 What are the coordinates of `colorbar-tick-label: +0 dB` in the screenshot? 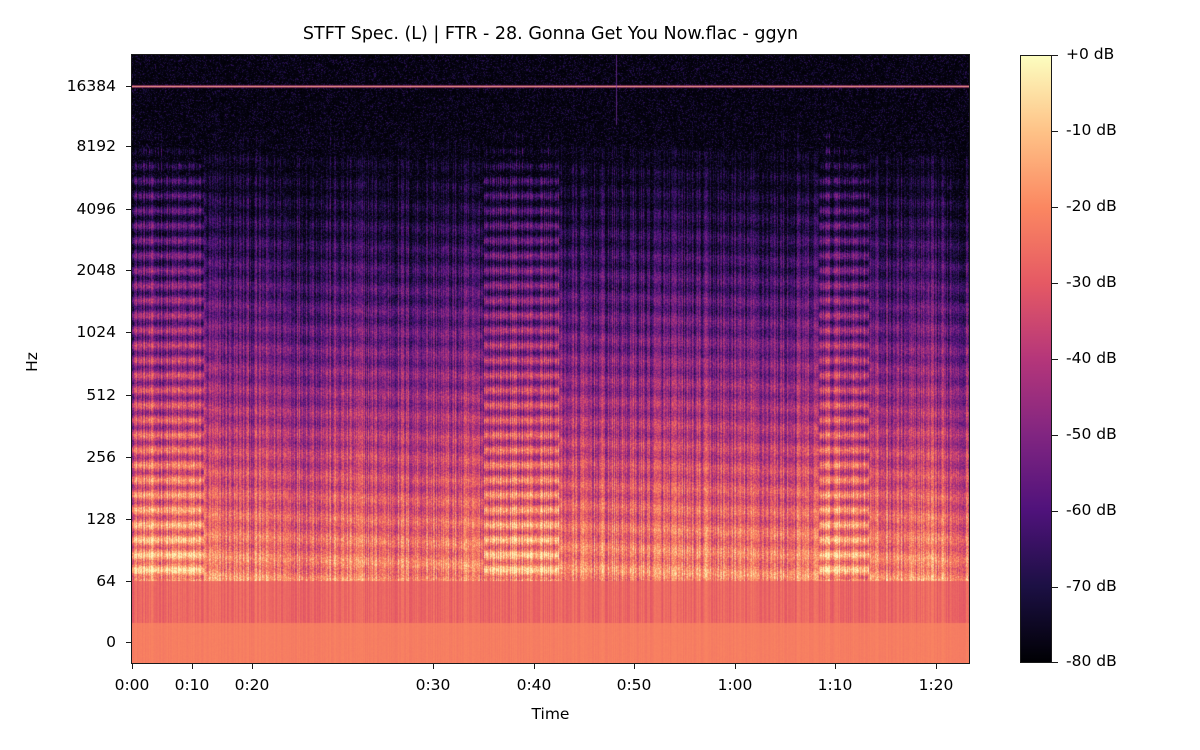 It's located at (1090, 54).